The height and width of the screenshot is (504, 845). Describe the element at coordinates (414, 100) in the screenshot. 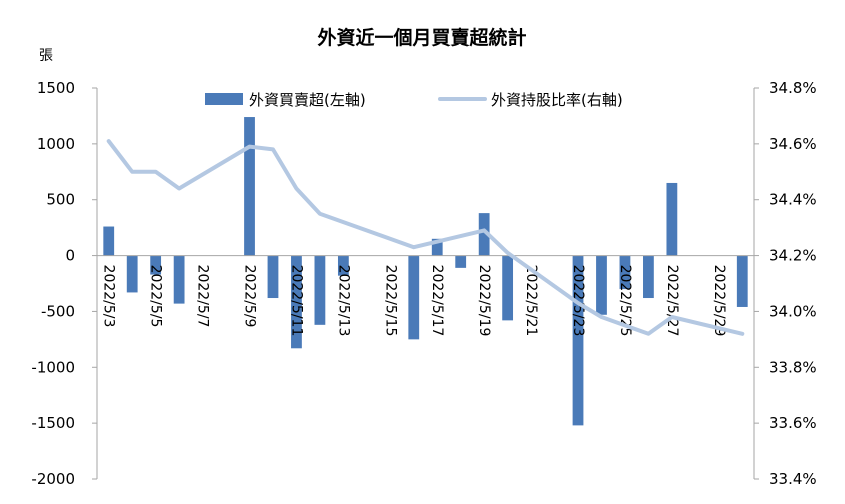

I see `legend: 外資買賣超(左軸) 外資持股比率(右軸)` at that location.